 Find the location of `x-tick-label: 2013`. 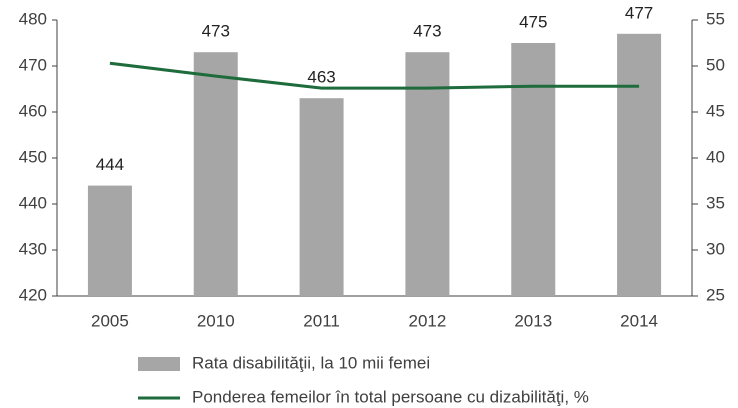

x-tick-label: 2013 is located at coordinates (533, 320).